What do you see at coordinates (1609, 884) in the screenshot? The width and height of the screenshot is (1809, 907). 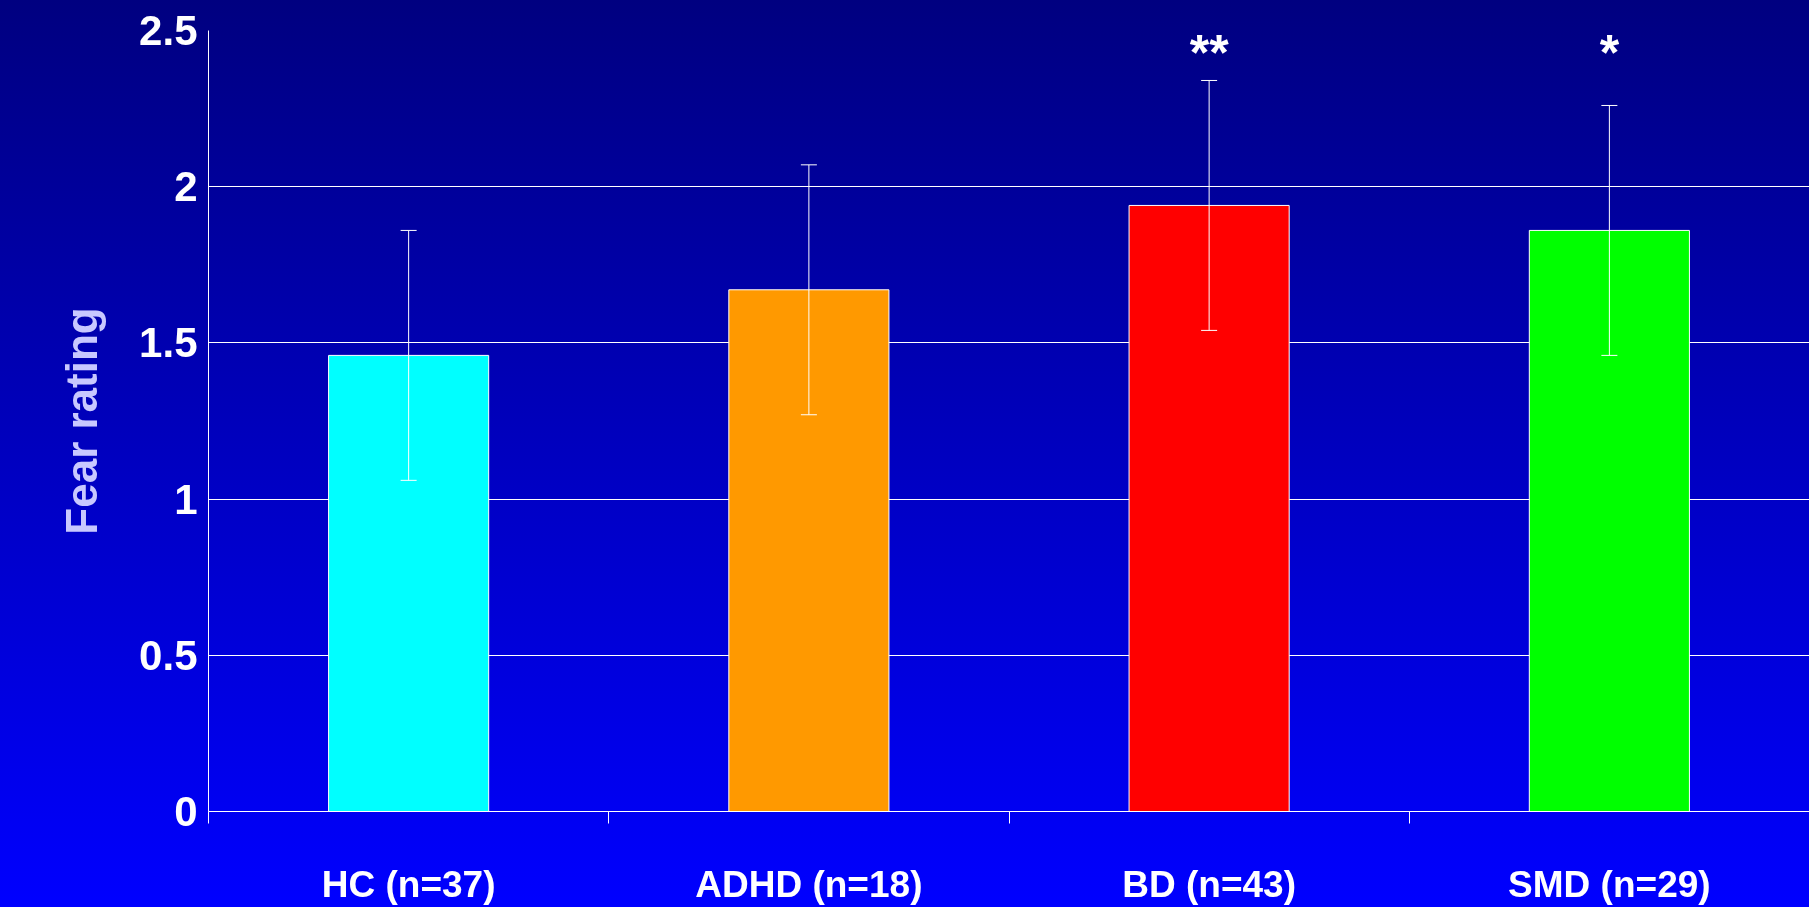 I see `x-tick-label: SMD (n=29)` at bounding box center [1609, 884].